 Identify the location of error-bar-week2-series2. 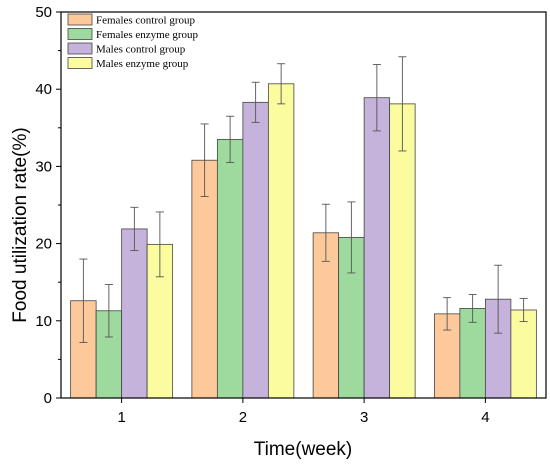
(230, 139).